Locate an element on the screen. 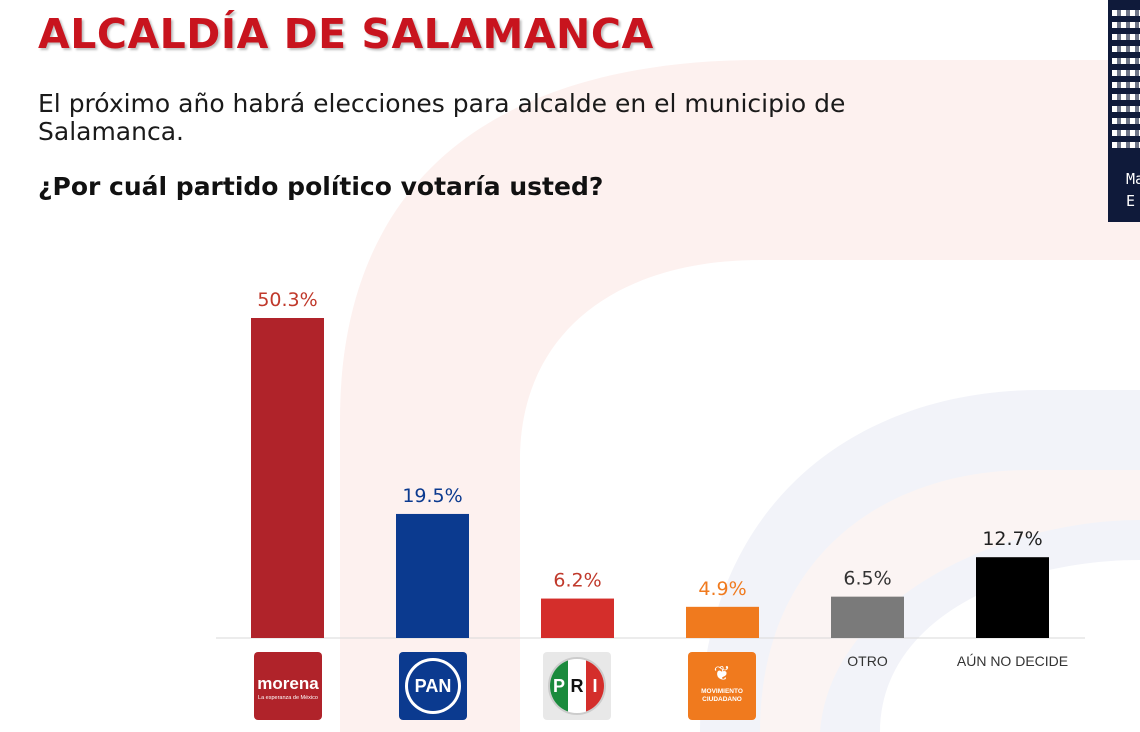  pri-logo-circle: P R I is located at coordinates (577, 686).